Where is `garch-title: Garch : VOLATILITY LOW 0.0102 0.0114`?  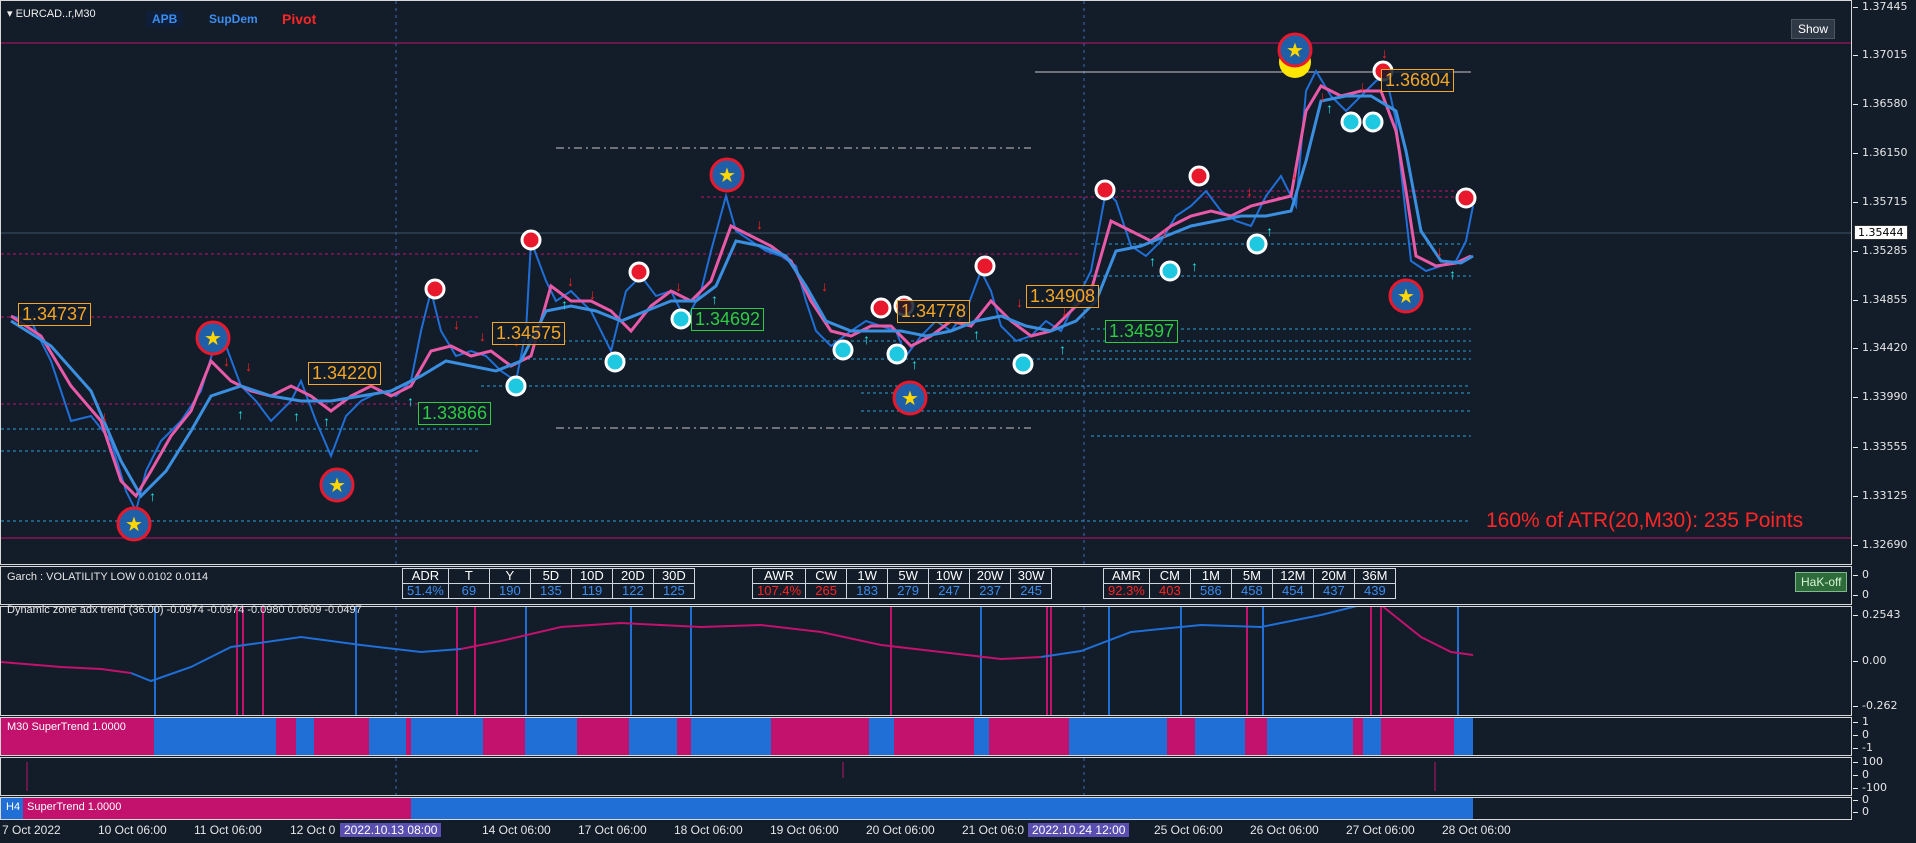 garch-title: Garch : VOLATILITY LOW 0.0102 0.0114 is located at coordinates (108, 577).